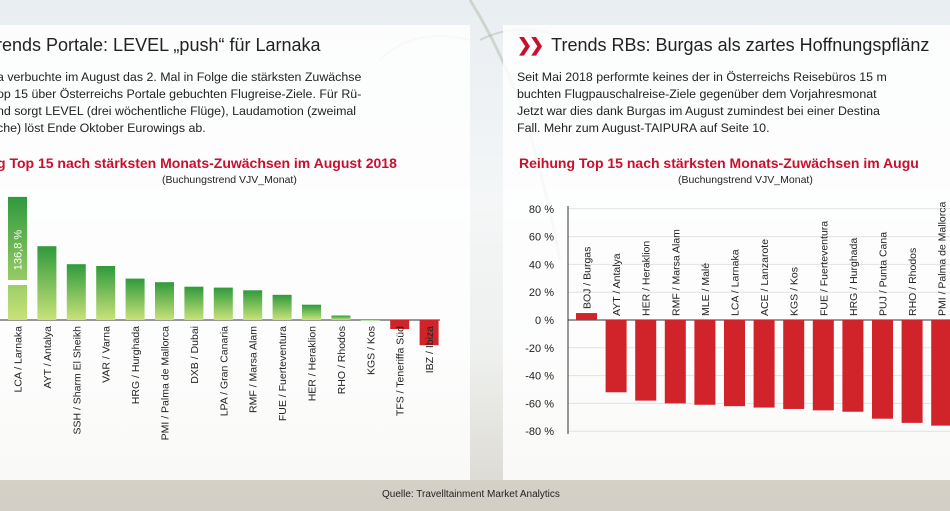 The width and height of the screenshot is (950, 511). I want to click on y-tick-label: 40 %, so click(541, 265).